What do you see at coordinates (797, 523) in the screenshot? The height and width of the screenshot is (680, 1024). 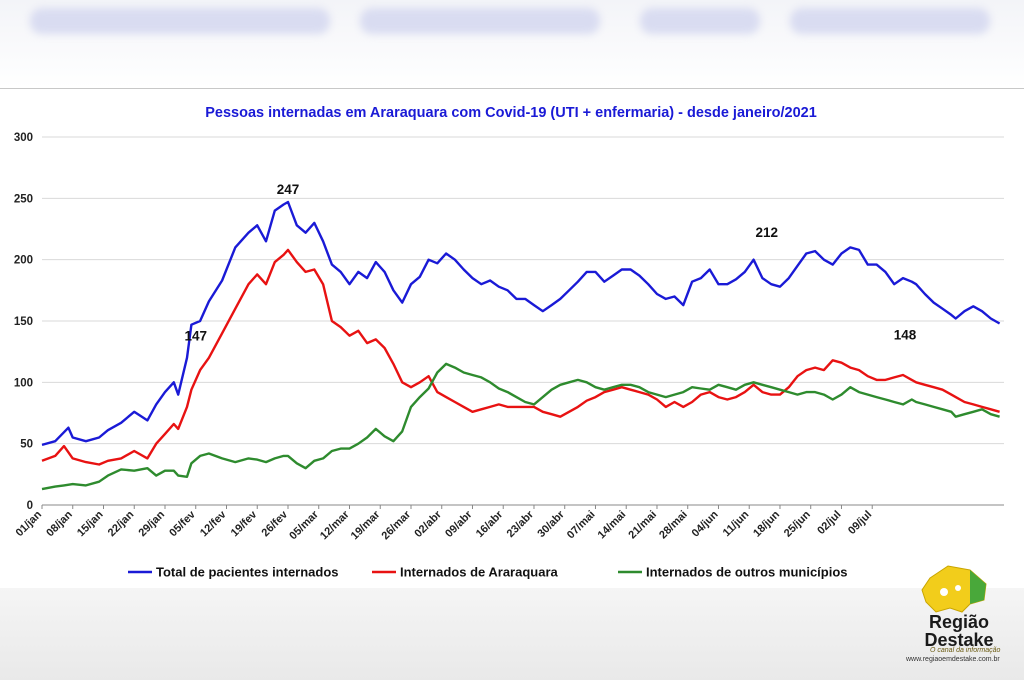 I see `x-tick-label: 25/jun` at bounding box center [797, 523].